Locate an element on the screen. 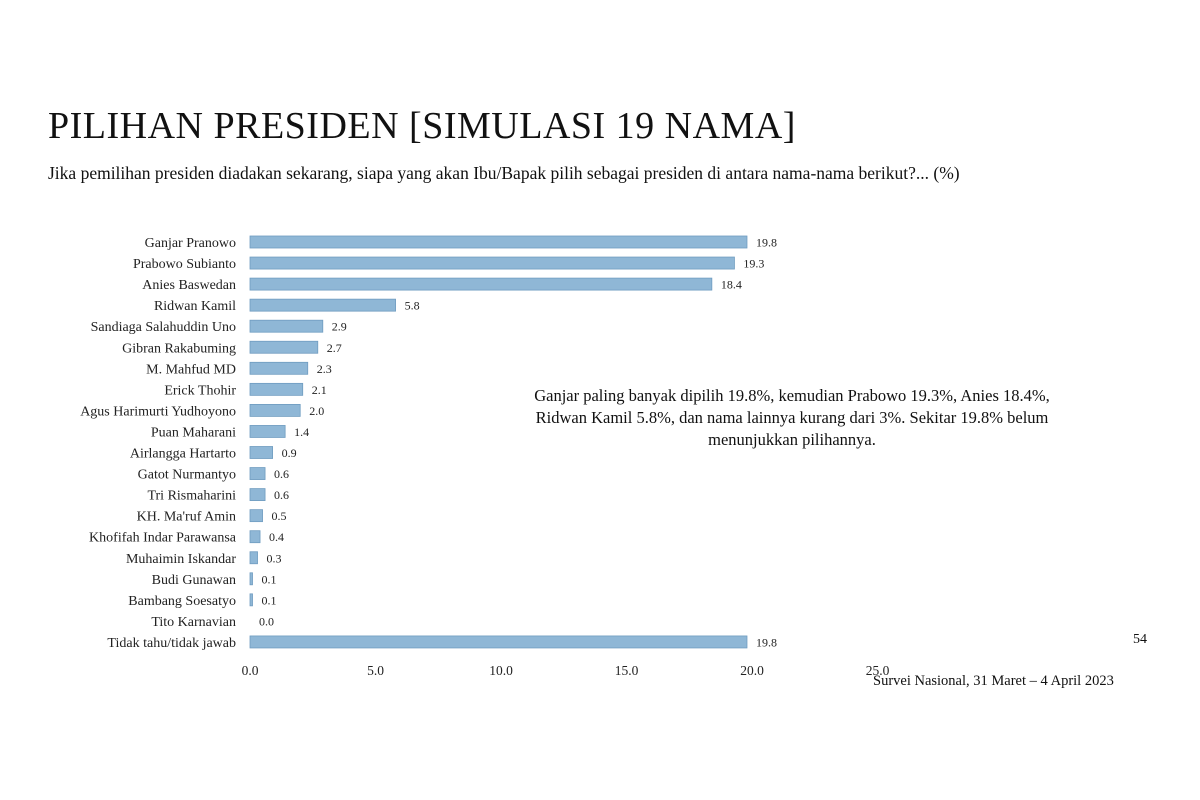 Image resolution: width=1200 pixels, height=800 pixels. category-label-anies-baswedan: Anies Baswedan is located at coordinates (189, 285).